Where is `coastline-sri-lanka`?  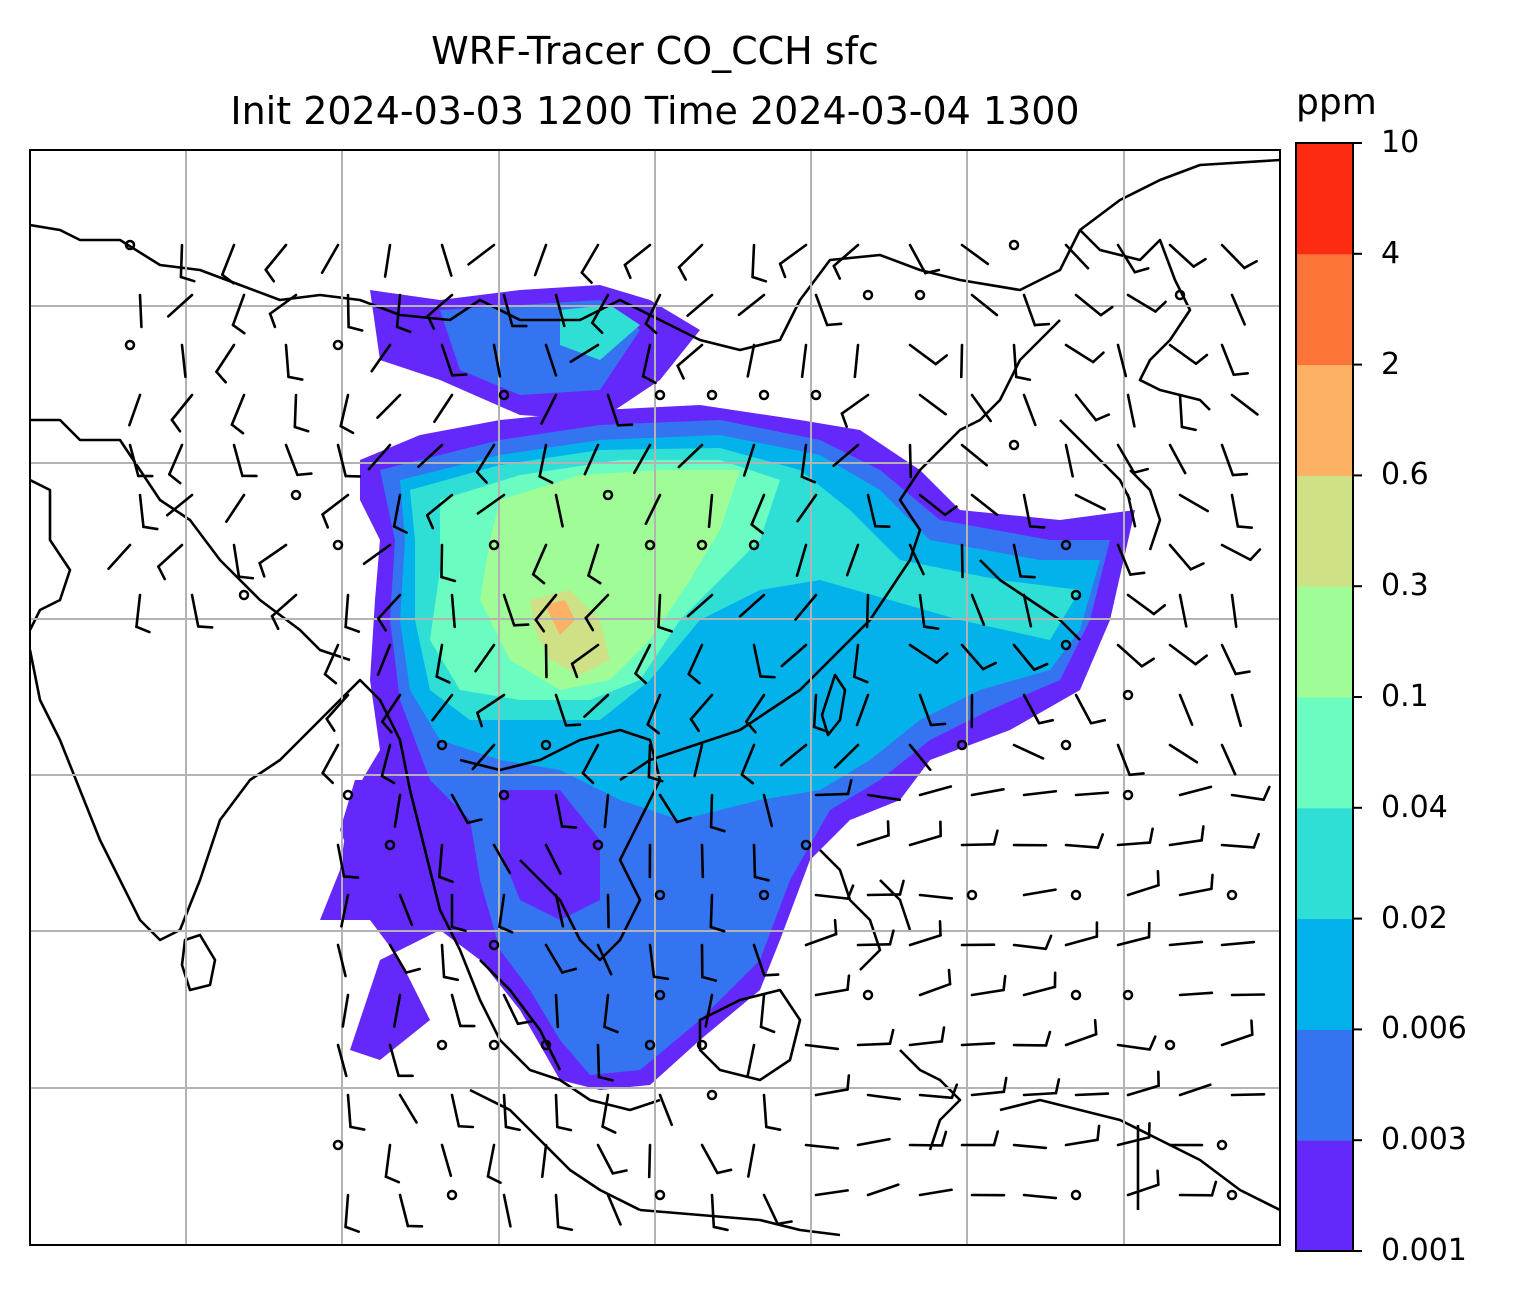 coastline-sri-lanka is located at coordinates (198, 962).